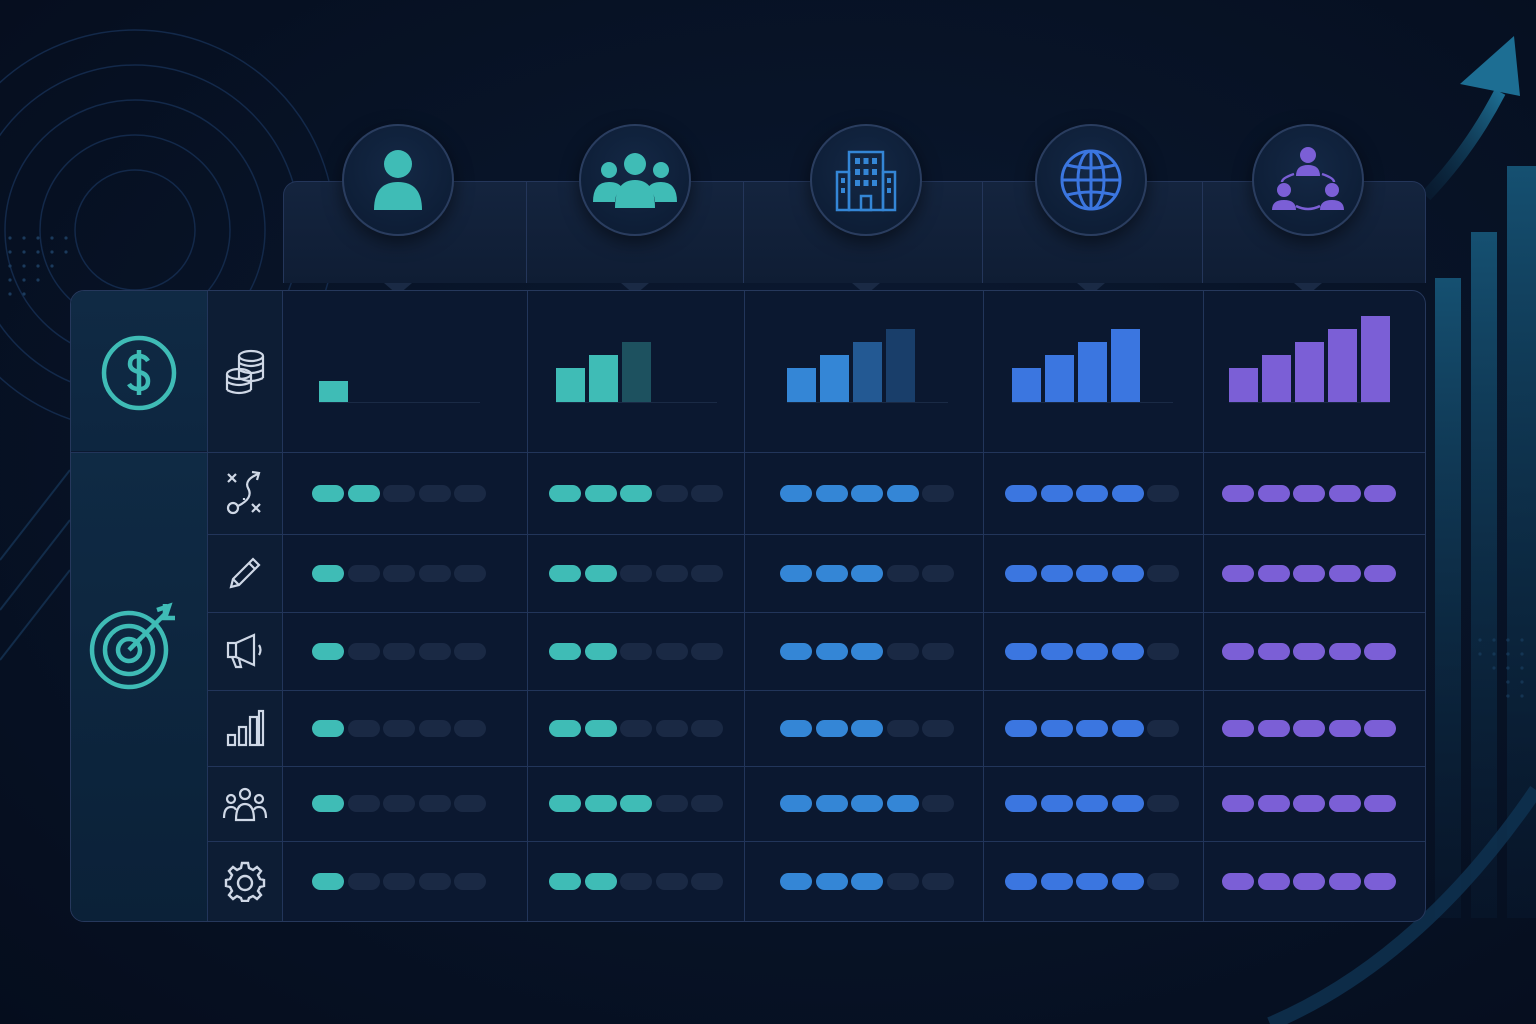  I want to click on row-icon-column, so click(245, 606).